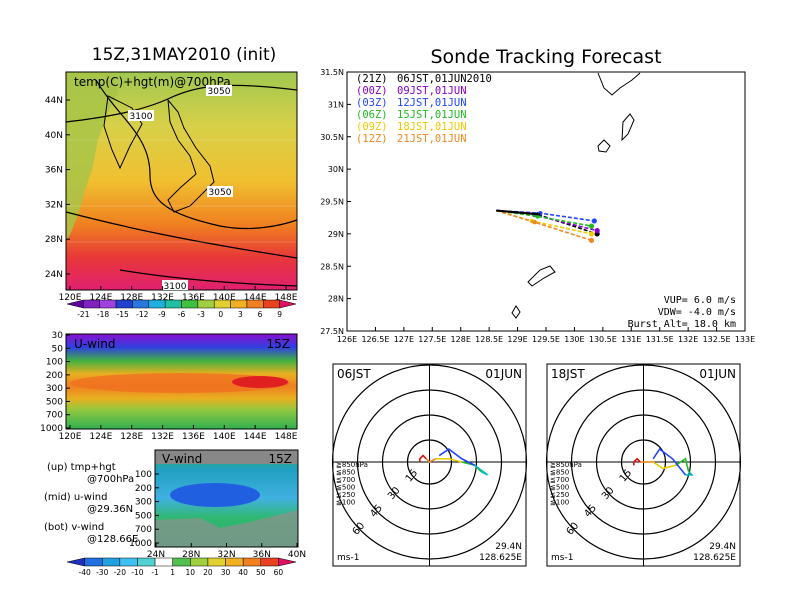  Describe the element at coordinates (594, 221) in the screenshot. I see `track-end-point` at that location.